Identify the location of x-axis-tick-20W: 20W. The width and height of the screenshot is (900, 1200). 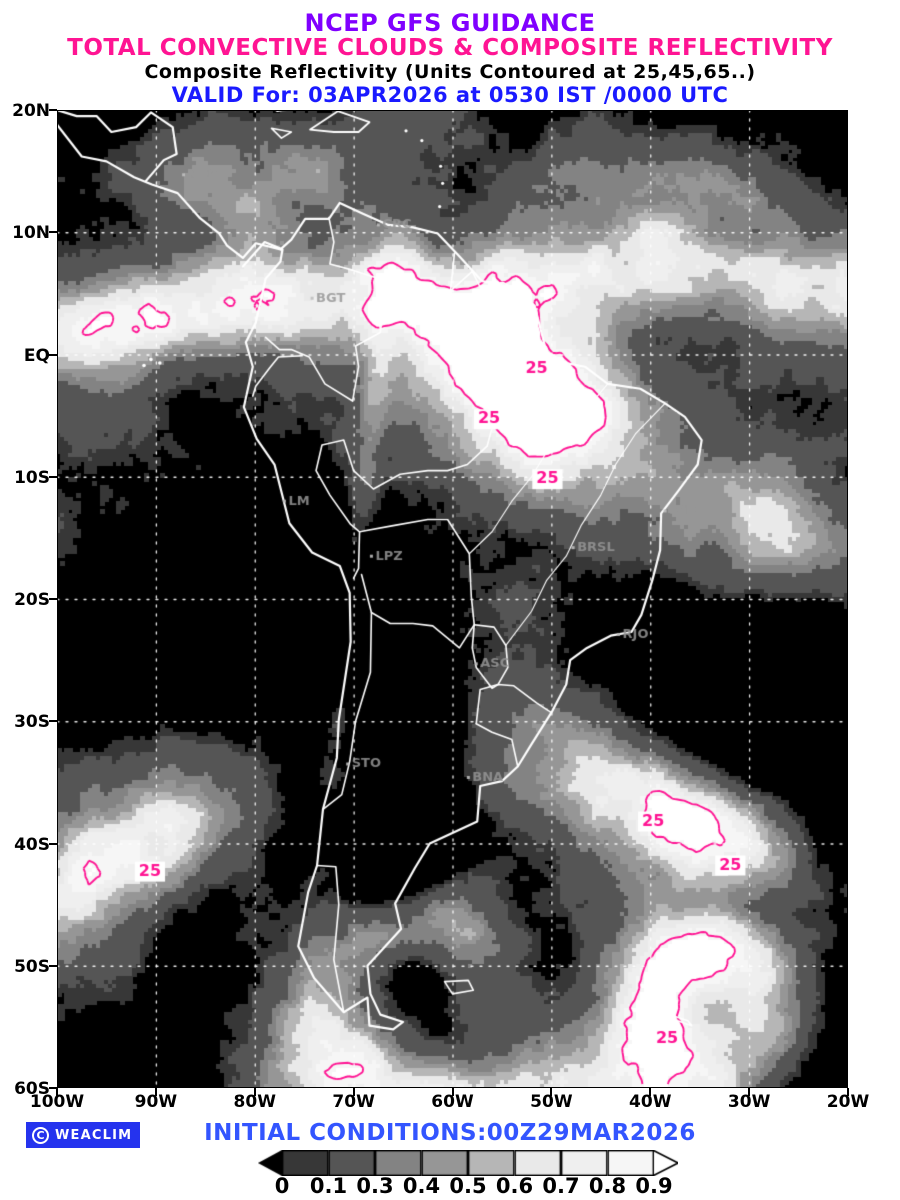
(848, 1102).